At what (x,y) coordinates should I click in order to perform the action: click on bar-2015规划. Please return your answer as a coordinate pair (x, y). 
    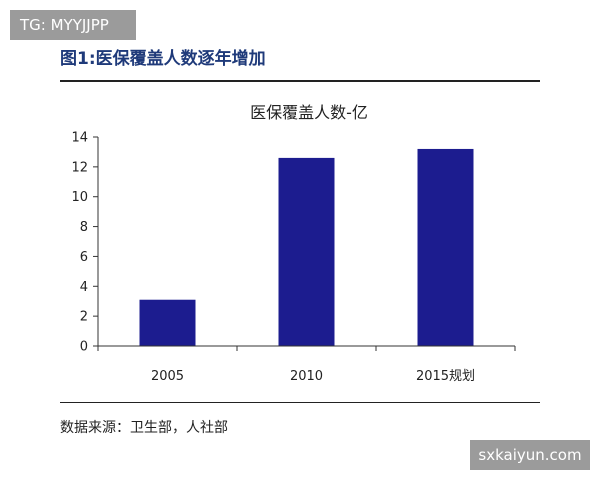
    Looking at the image, I should click on (445, 247).